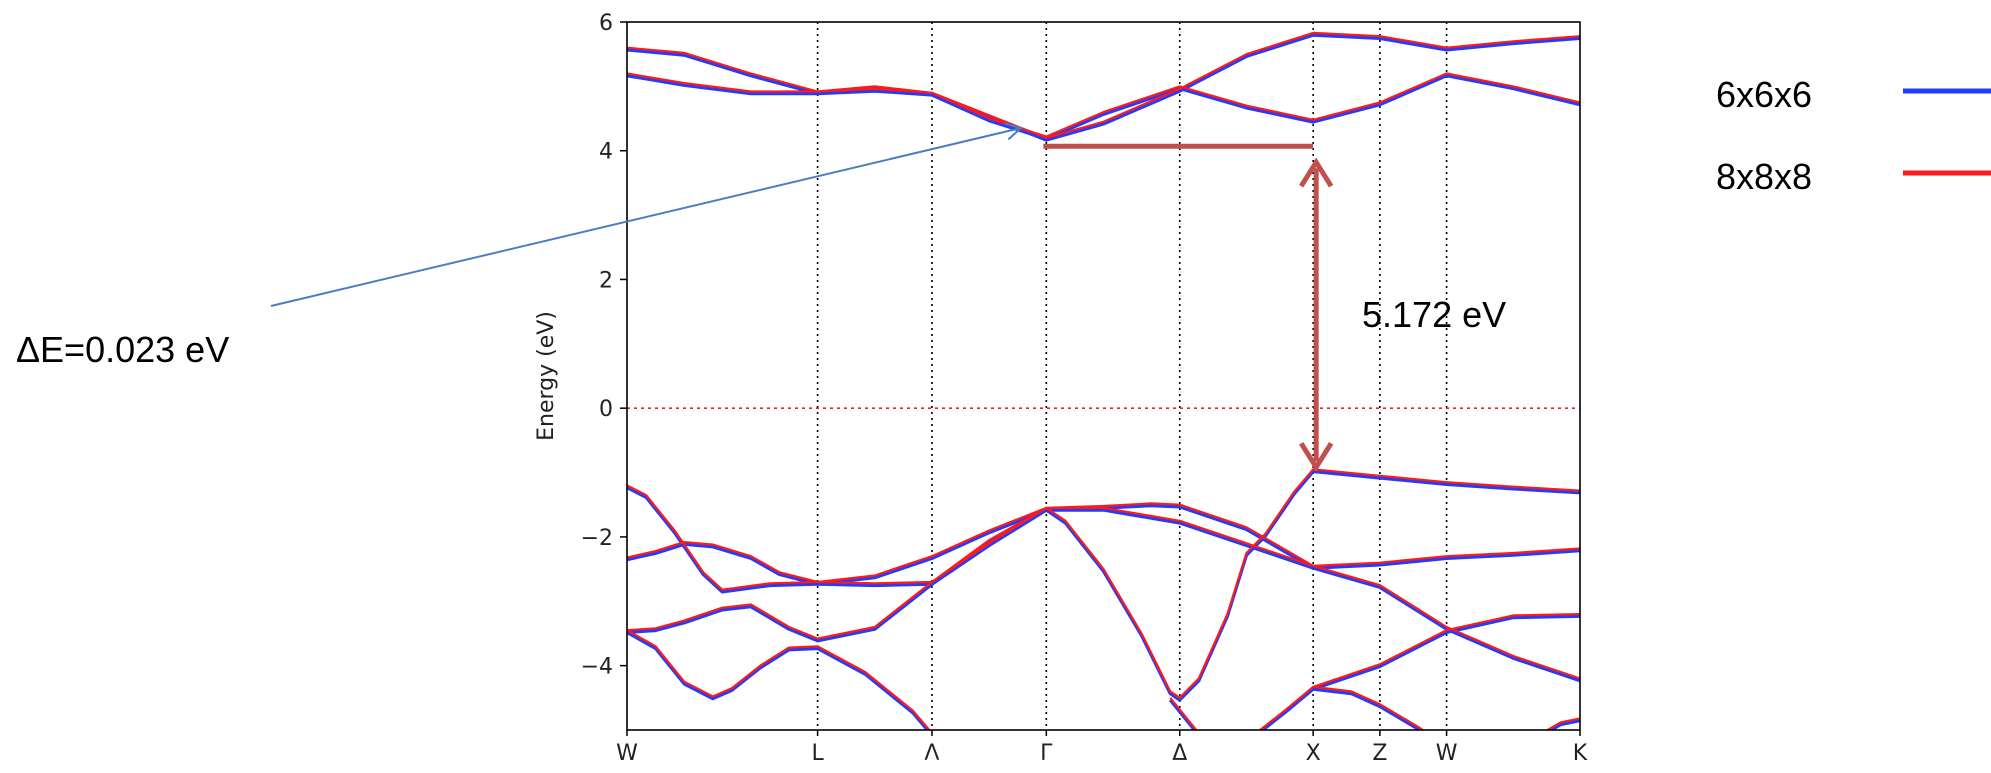 This screenshot has width=1991, height=773. Describe the element at coordinates (1853, 135) in the screenshot. I see `legend: 6x6x6 8x8x8` at that location.